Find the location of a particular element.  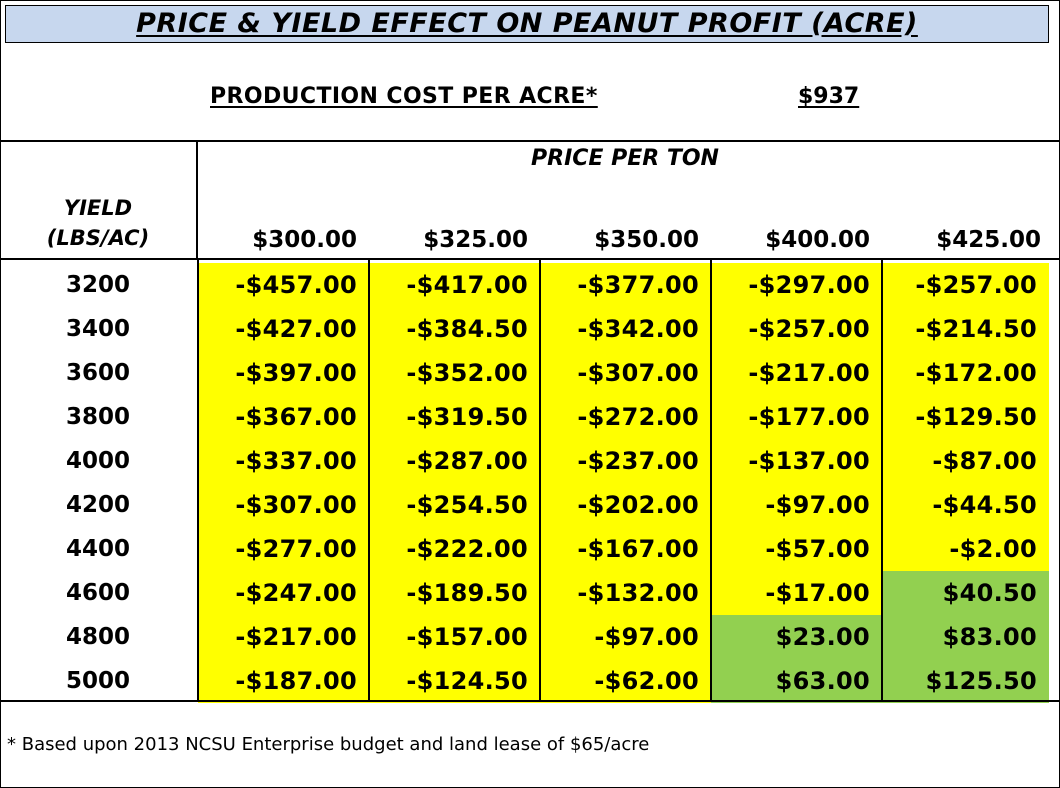

loss-cell: -$137.00 is located at coordinates (796, 461).